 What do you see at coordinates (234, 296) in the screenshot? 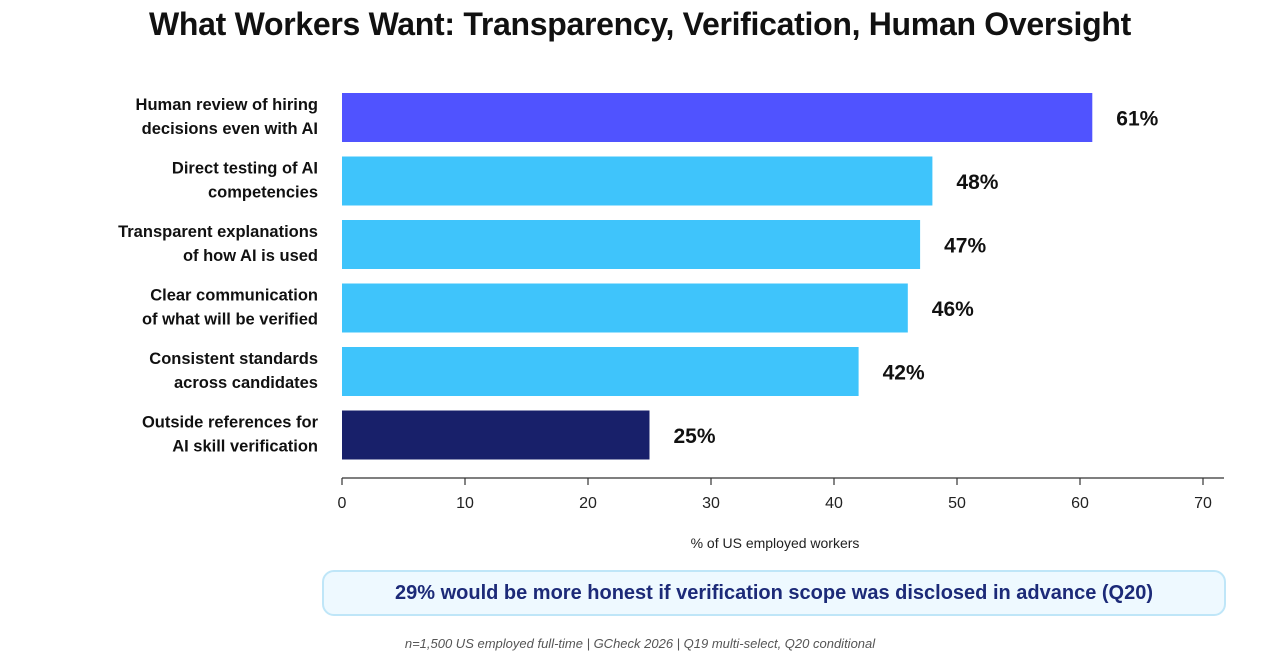
I see `category-label-line: Clear communication` at bounding box center [234, 296].